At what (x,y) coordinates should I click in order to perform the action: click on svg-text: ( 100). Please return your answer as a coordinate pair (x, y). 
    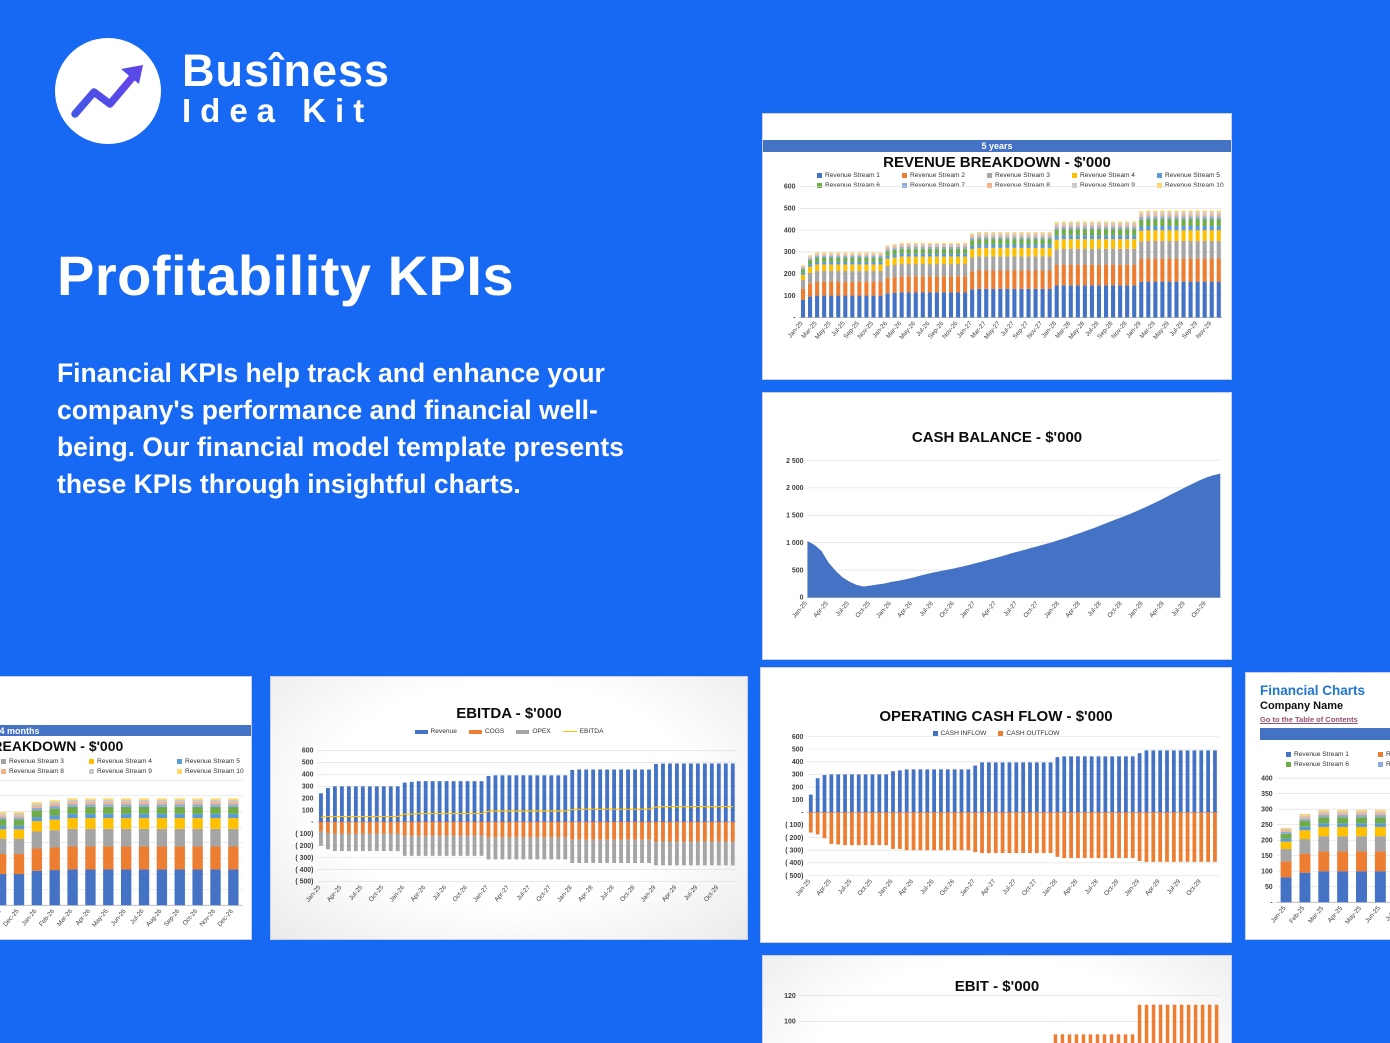
    Looking at the image, I should click on (304, 834).